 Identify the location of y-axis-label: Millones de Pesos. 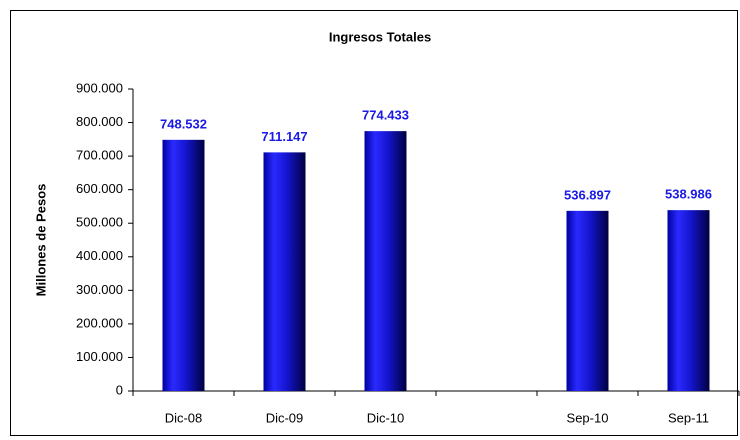
(40, 240).